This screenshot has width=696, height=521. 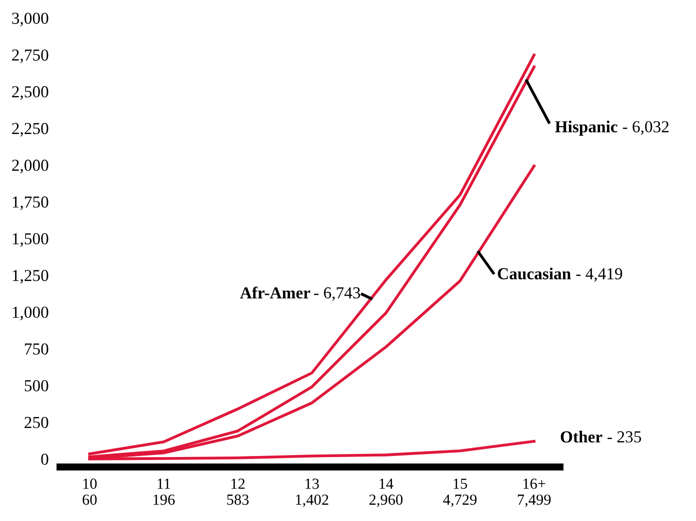 I want to click on y-tick-label: 1,250, so click(x=30, y=277).